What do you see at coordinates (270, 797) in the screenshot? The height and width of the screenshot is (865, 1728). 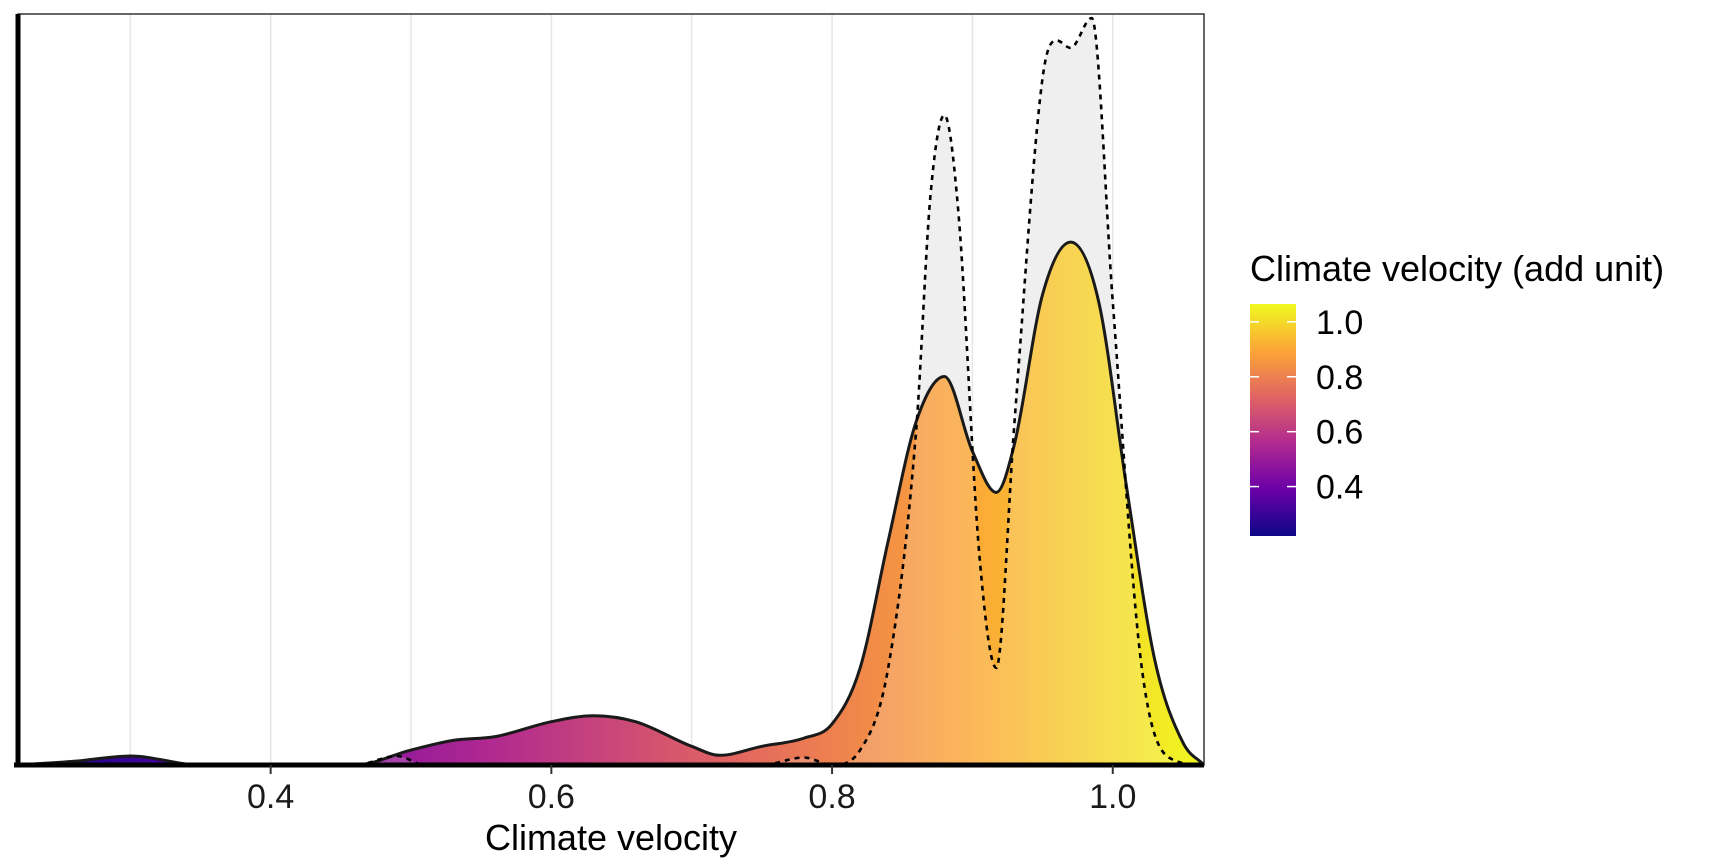 I see `x-tick-label: 0.4` at bounding box center [270, 797].